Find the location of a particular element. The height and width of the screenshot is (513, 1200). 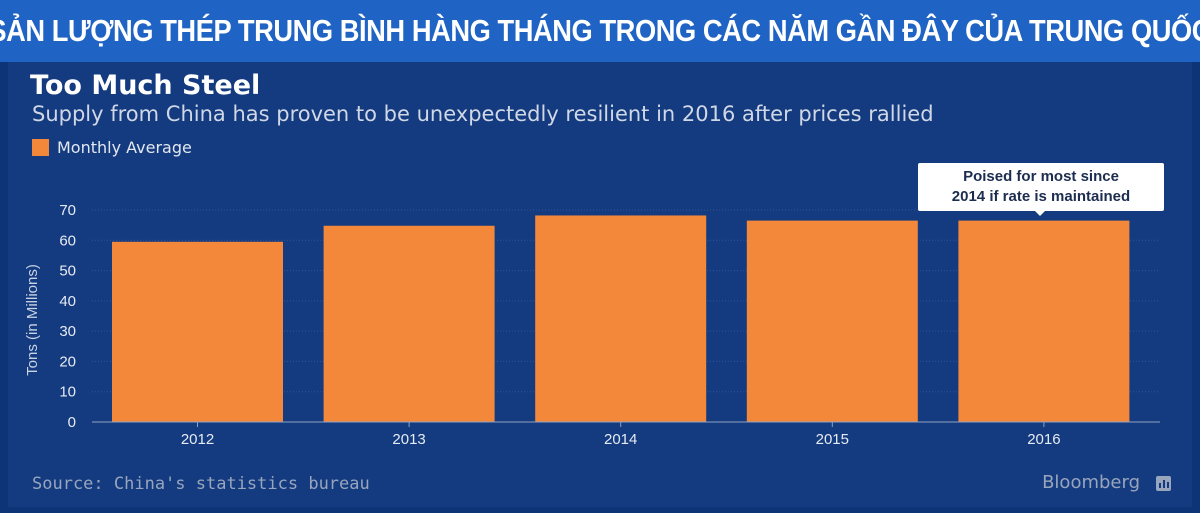

chart-title: Too Much Steel is located at coordinates (145, 85).